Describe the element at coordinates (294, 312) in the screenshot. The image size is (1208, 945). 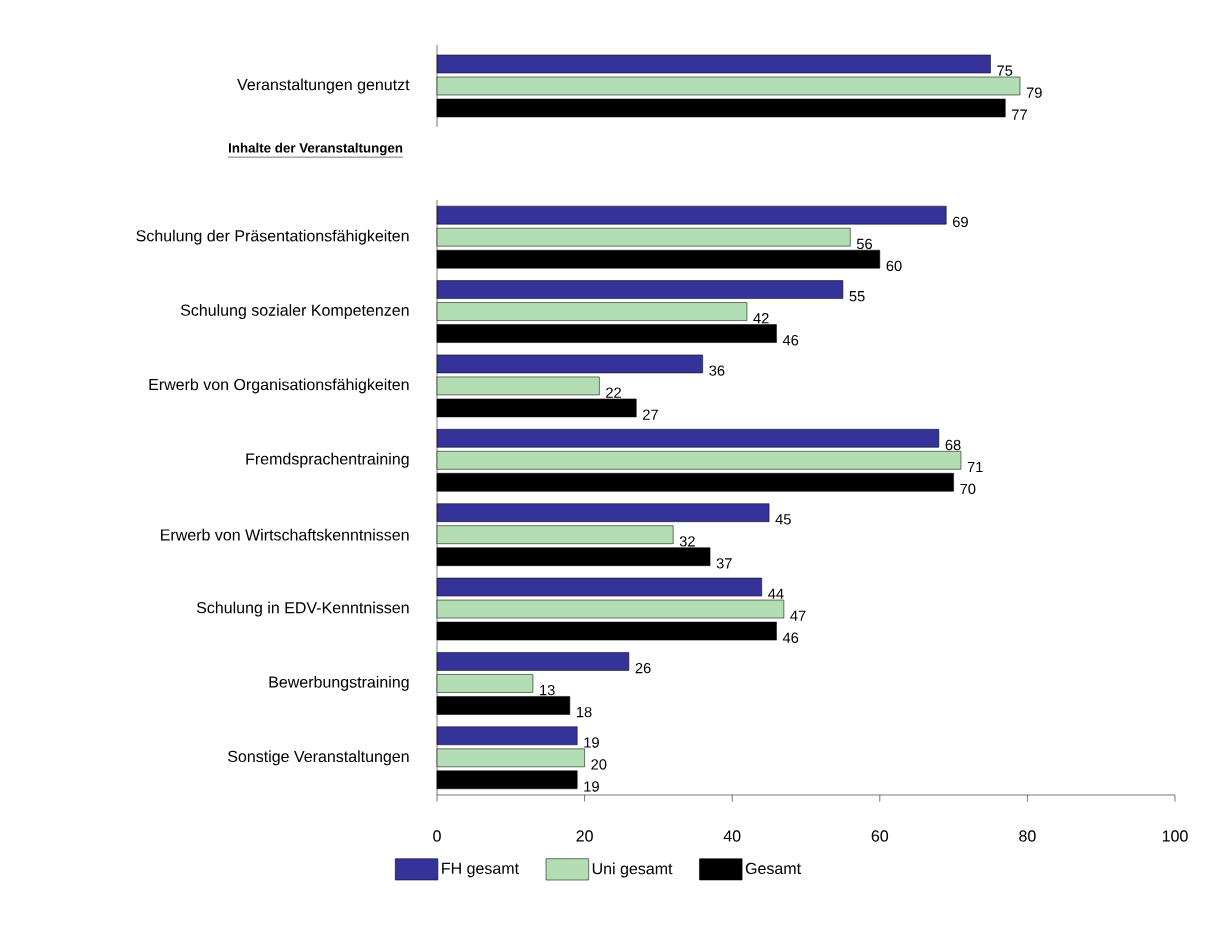
I see `y-tick-label: Schulung sozialer Kompetenzen` at that location.